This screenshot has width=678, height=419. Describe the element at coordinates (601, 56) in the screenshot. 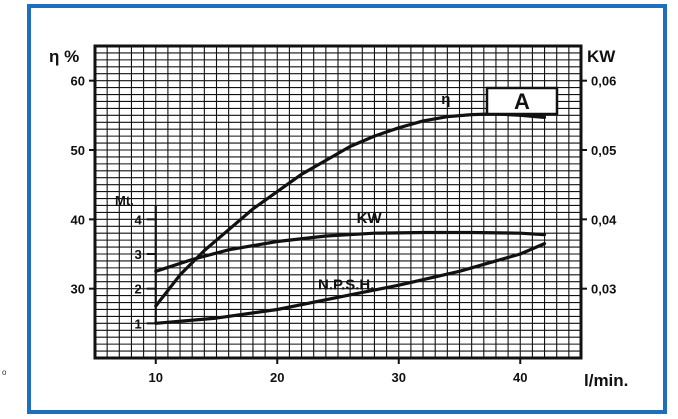

I see `y-right-axis-title: KW` at that location.